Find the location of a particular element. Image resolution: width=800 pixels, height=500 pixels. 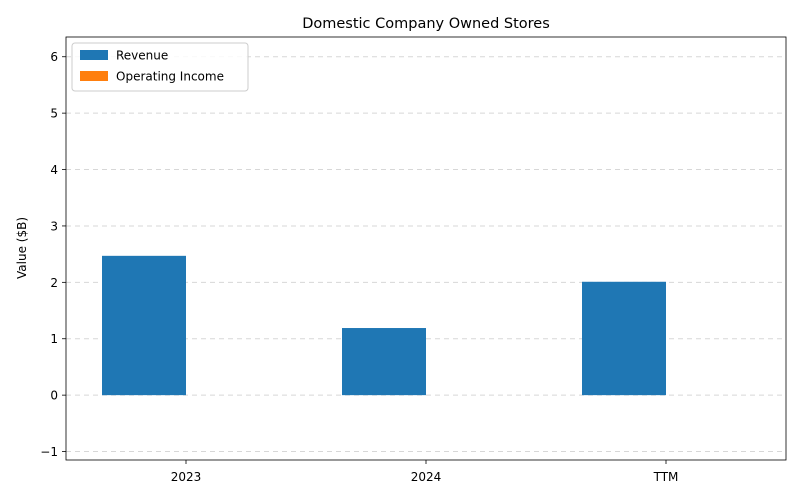

legend-box is located at coordinates (160, 67).